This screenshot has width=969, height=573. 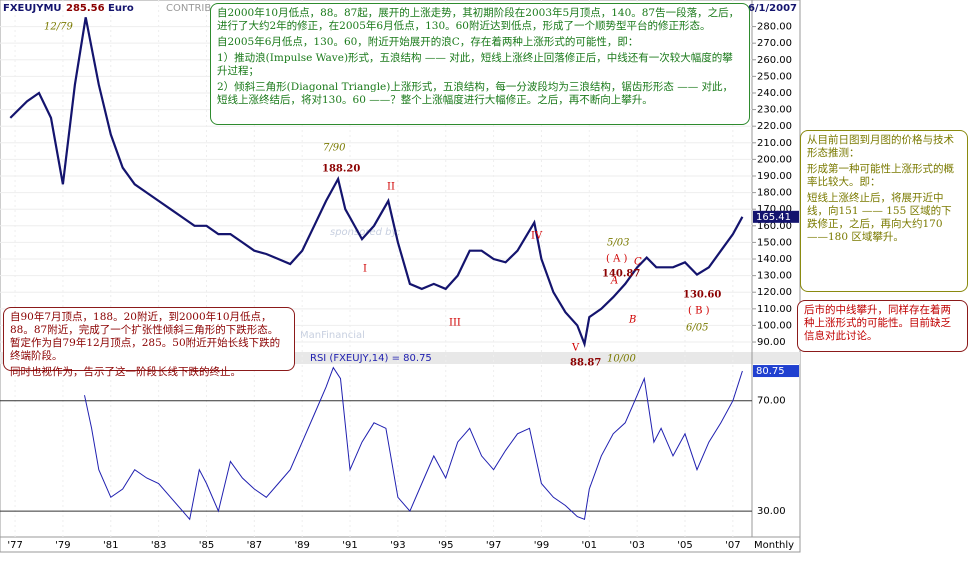 I want to click on wave-label: B, so click(x=632, y=320).